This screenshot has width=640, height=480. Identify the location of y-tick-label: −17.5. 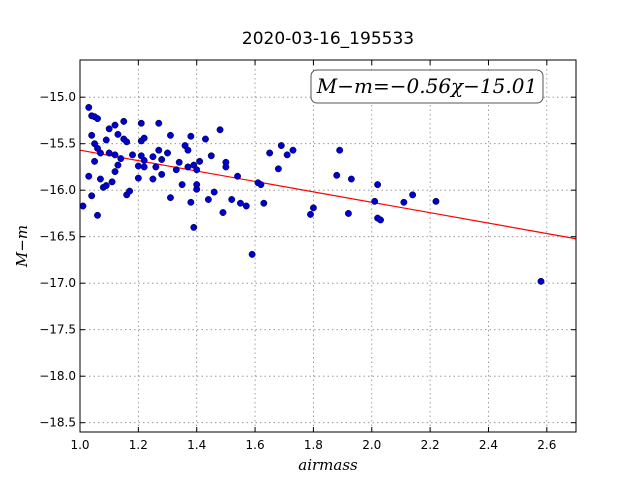
(57, 330).